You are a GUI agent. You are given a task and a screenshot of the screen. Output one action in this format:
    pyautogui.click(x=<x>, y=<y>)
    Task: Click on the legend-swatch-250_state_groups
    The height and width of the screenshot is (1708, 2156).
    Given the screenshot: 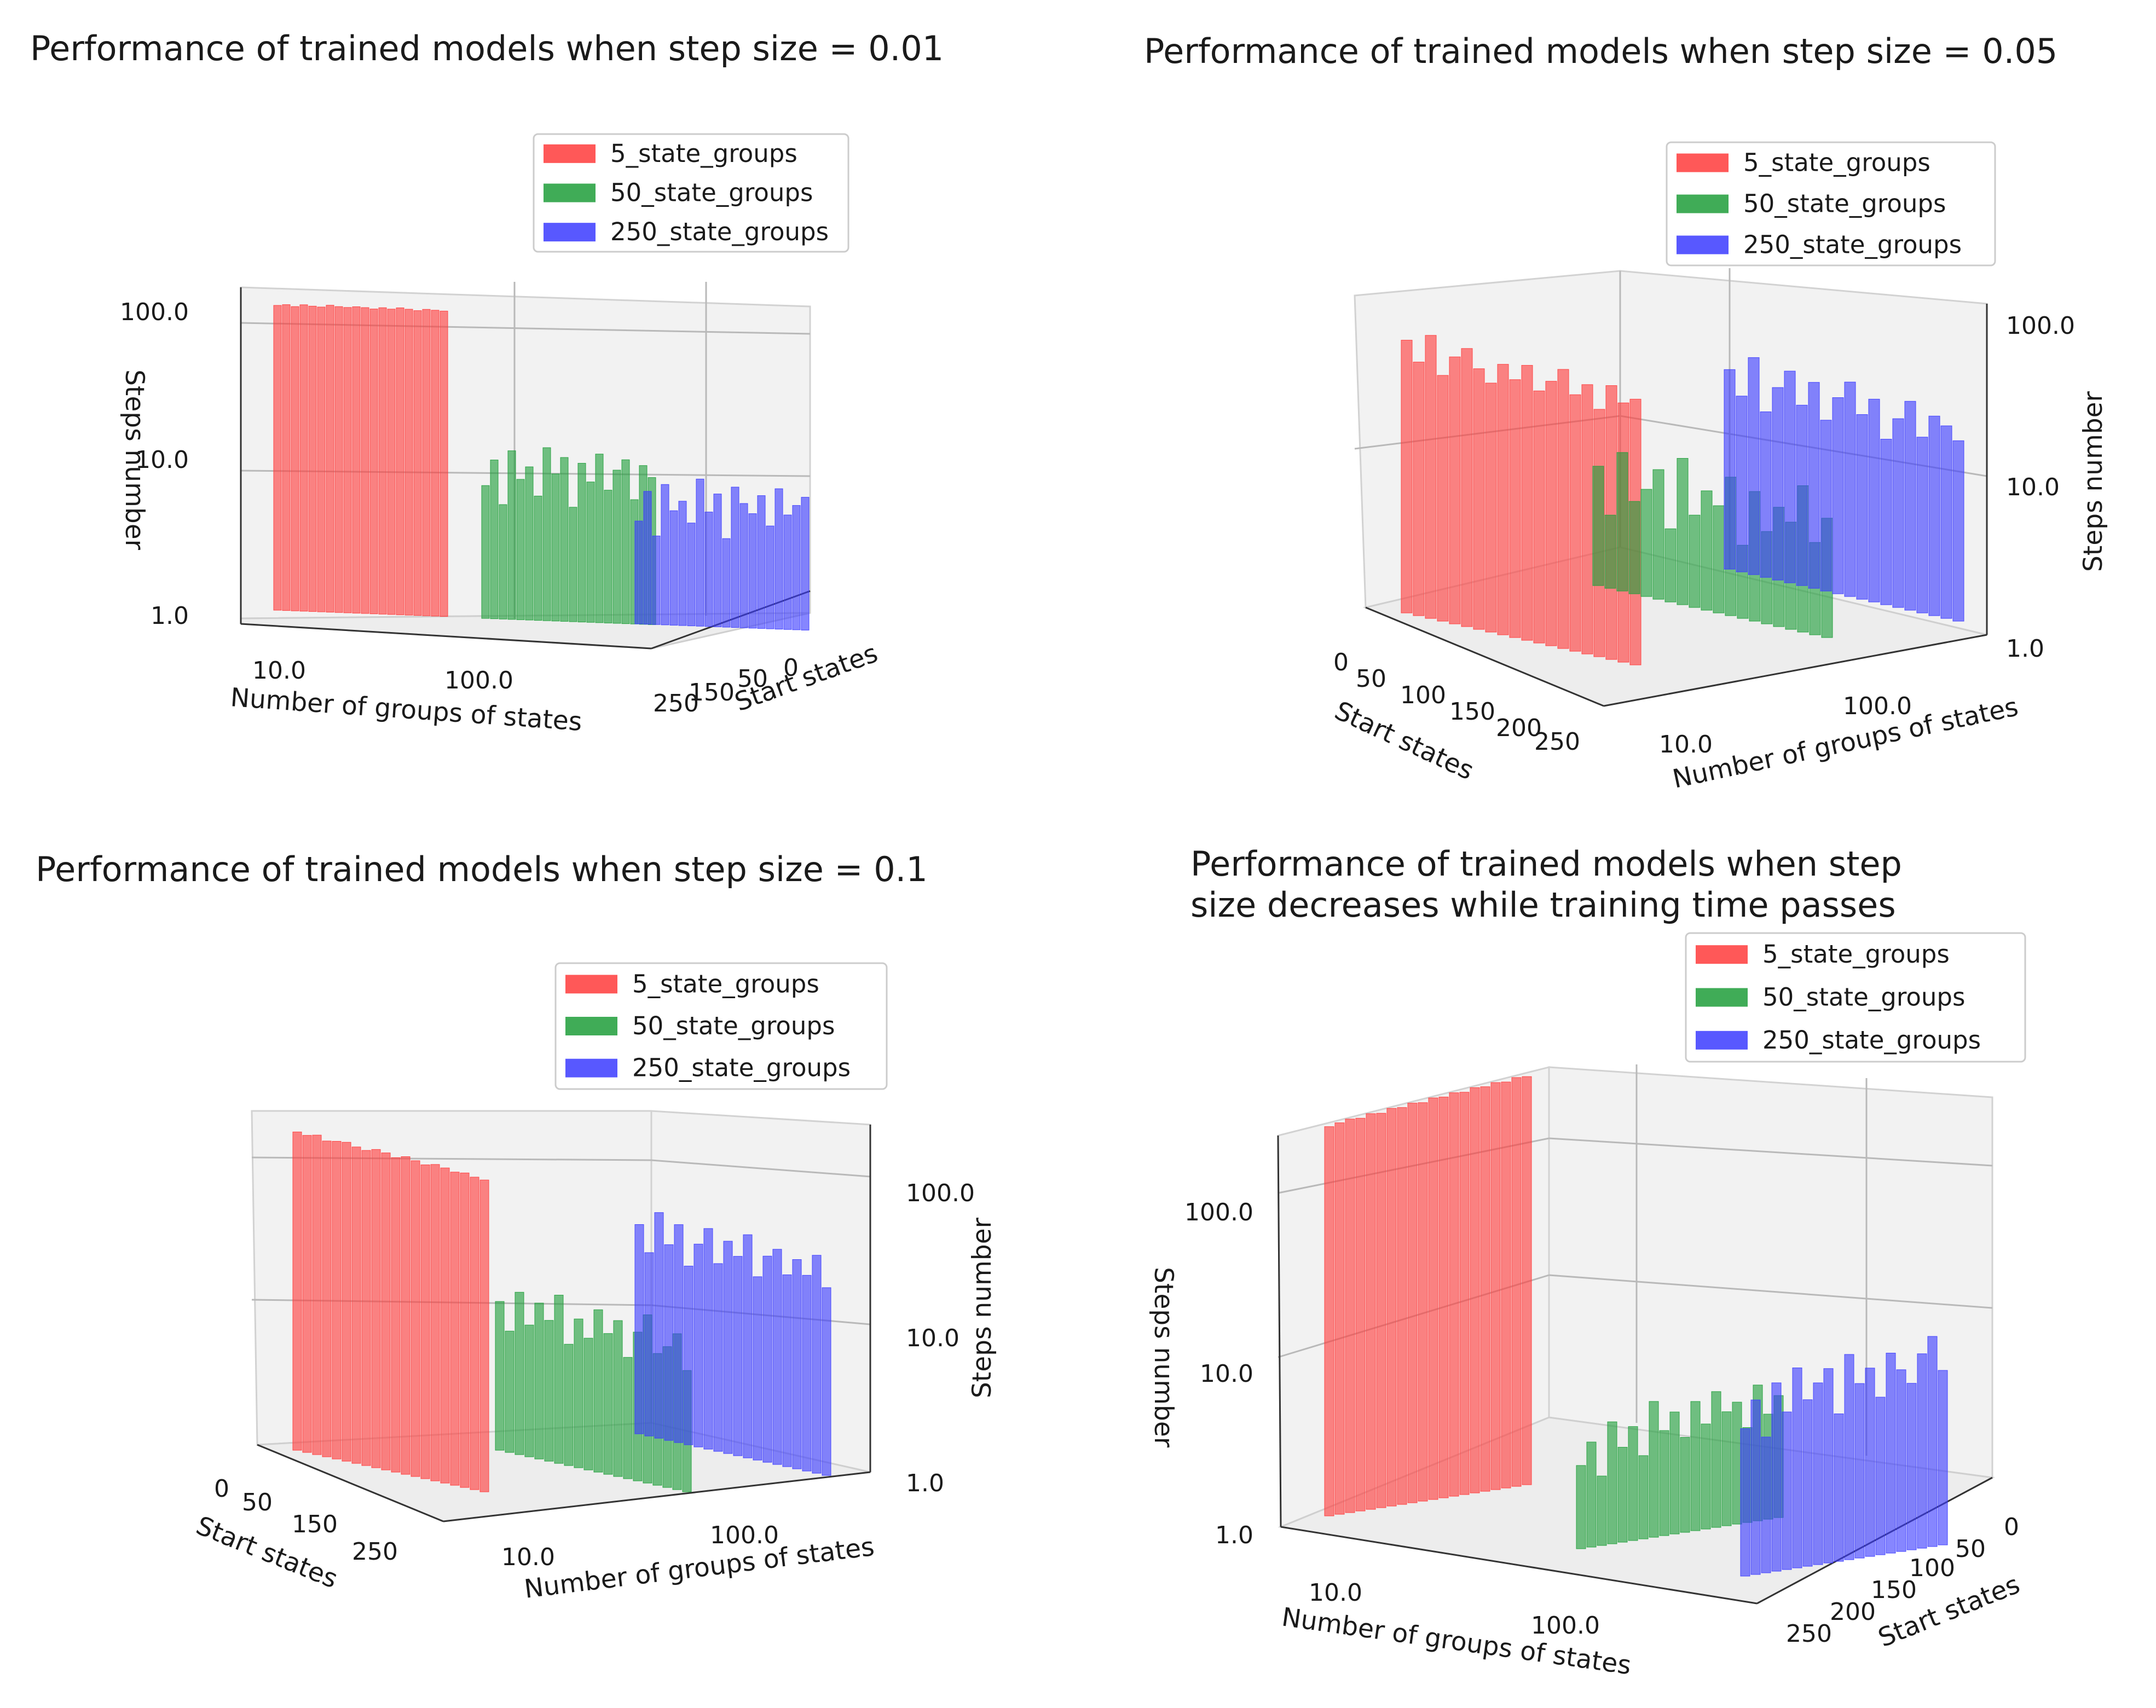 What is the action you would take?
    pyautogui.click(x=1703, y=244)
    